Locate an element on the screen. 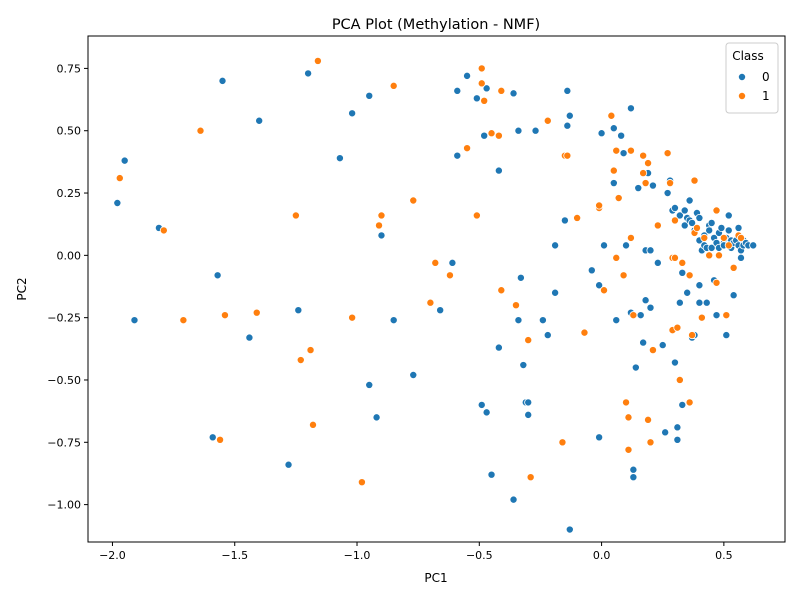 The image size is (800, 600). y-tick-label: −0.50 is located at coordinates (64, 380).